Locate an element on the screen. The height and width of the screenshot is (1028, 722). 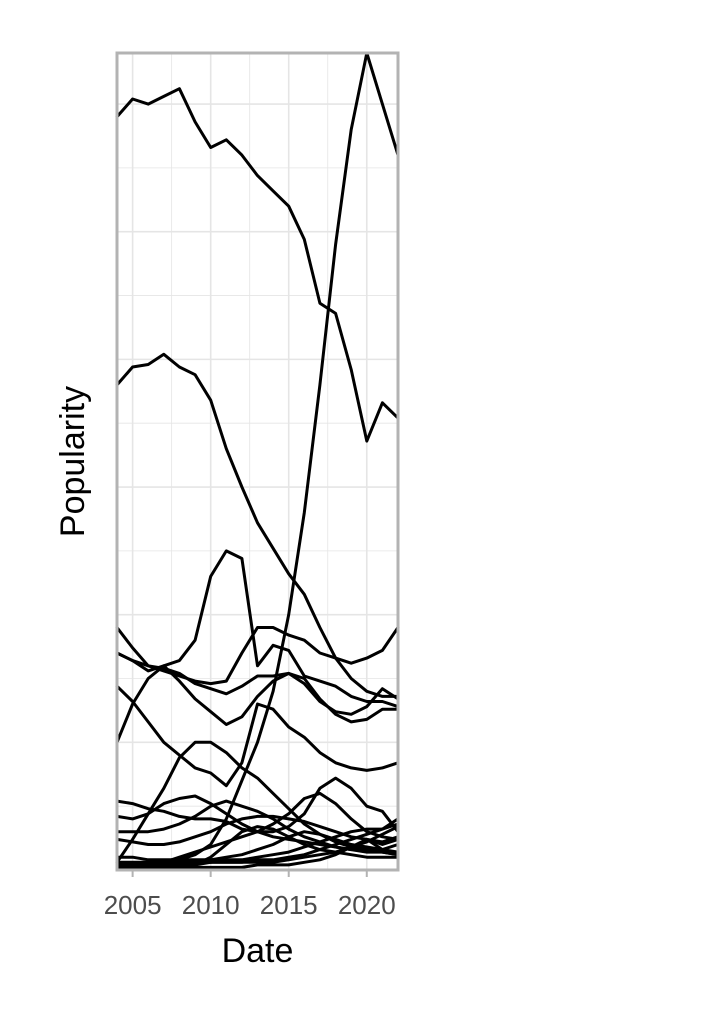
x-tick-label: 2010 is located at coordinates (211, 905).